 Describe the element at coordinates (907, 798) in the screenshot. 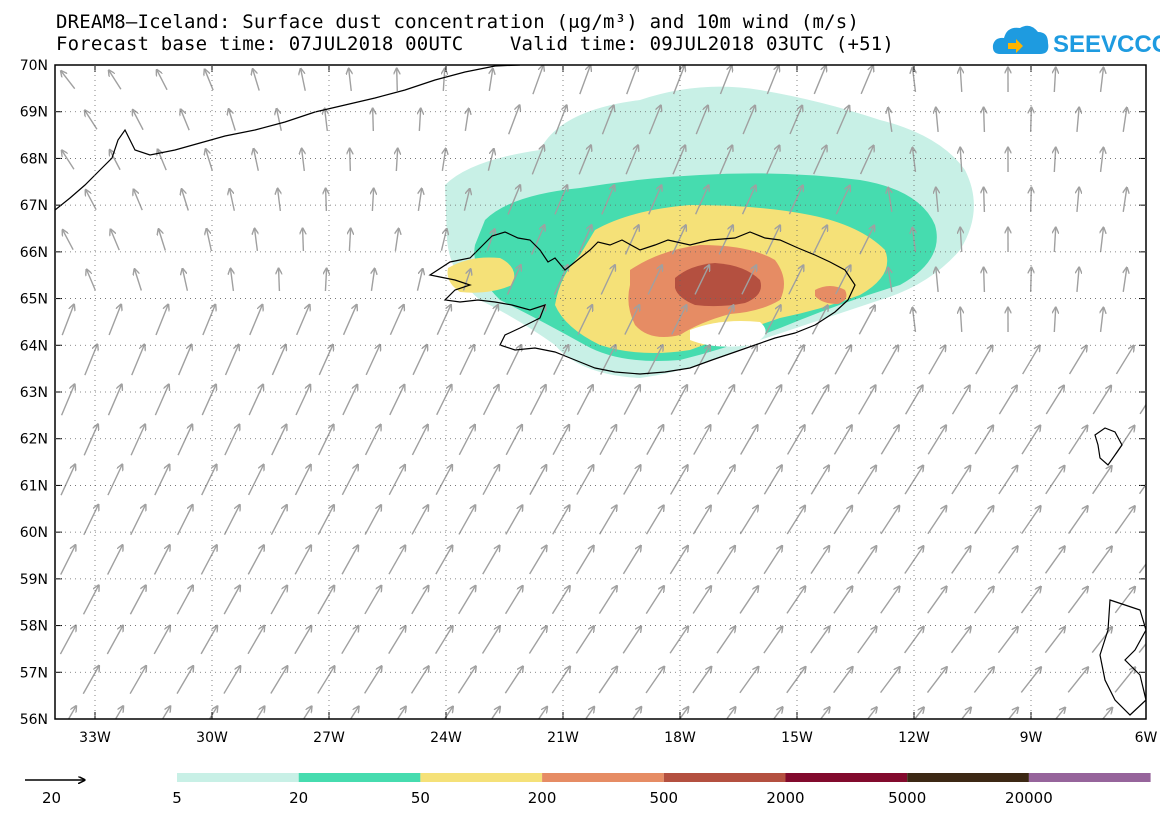

I see `colorbar-label: 5000` at that location.